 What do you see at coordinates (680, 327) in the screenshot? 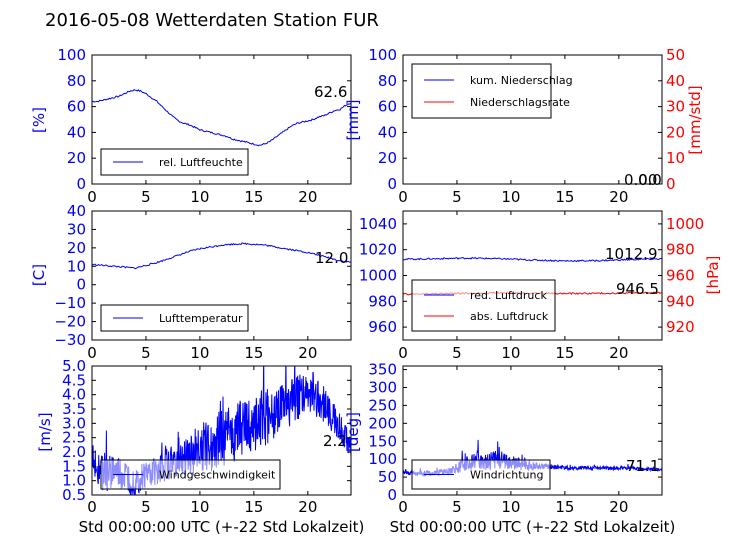
I see `pressure-ytick-right-label: 920` at bounding box center [680, 327].